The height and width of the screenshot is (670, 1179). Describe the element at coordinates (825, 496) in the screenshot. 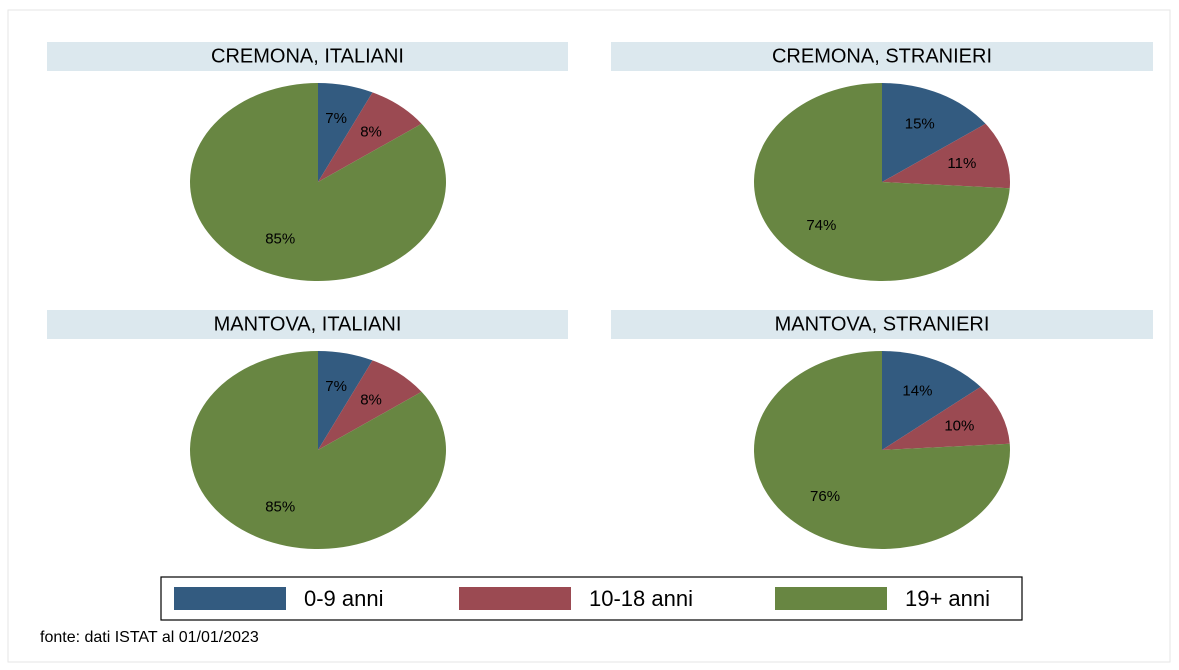

I see `slice-label: 76%` at that location.